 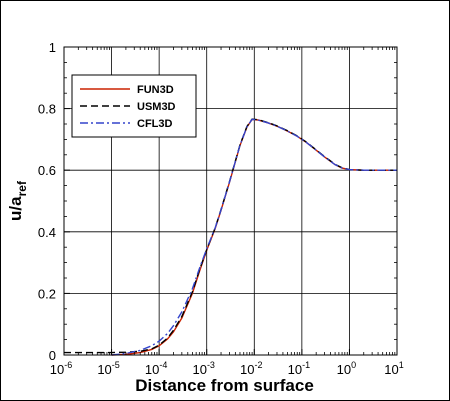 What do you see at coordinates (22, 188) in the screenshot?
I see `y-axis-title-subscript: ref` at bounding box center [22, 188].